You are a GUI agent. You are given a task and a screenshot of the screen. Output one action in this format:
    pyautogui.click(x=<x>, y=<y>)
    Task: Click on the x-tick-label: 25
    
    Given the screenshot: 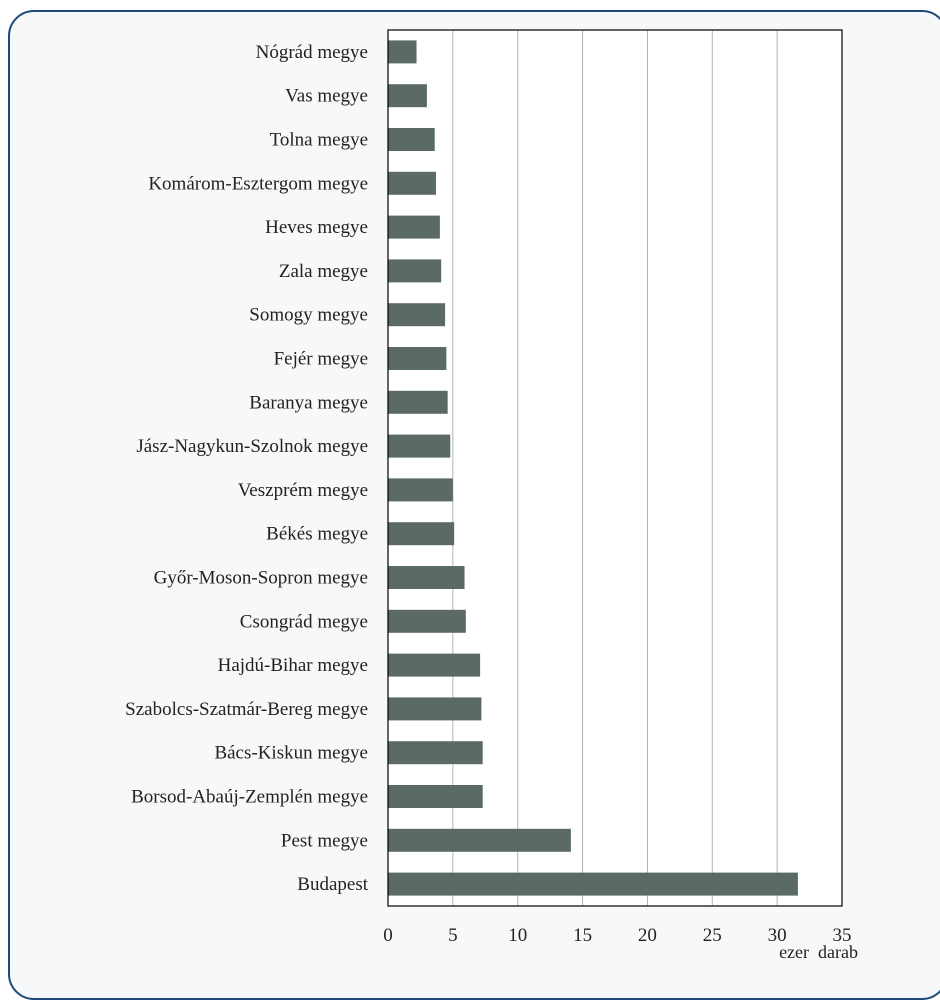 What is the action you would take?
    pyautogui.click(x=712, y=935)
    